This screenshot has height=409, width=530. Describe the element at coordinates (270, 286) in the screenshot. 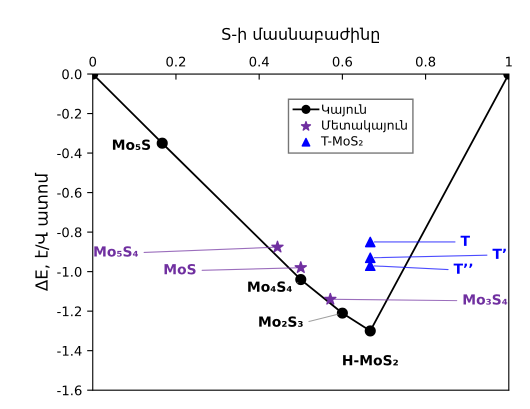

I see `annotation: Mo₄S₄` at that location.